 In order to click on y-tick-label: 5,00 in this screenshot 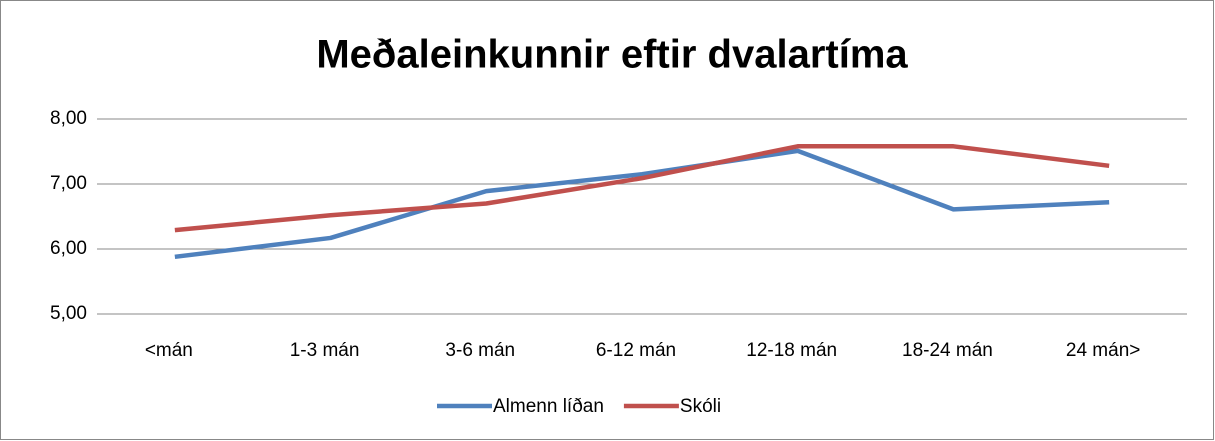, I will do `click(68, 313)`.